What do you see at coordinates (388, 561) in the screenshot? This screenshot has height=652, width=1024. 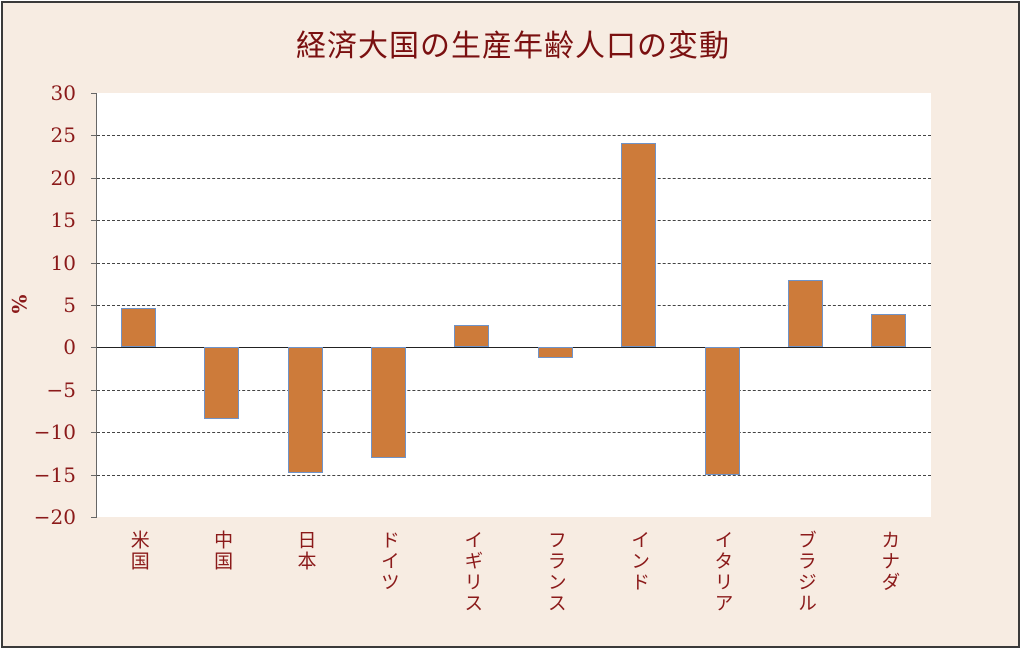 I see `x-tick-label: ドイツ` at bounding box center [388, 561].